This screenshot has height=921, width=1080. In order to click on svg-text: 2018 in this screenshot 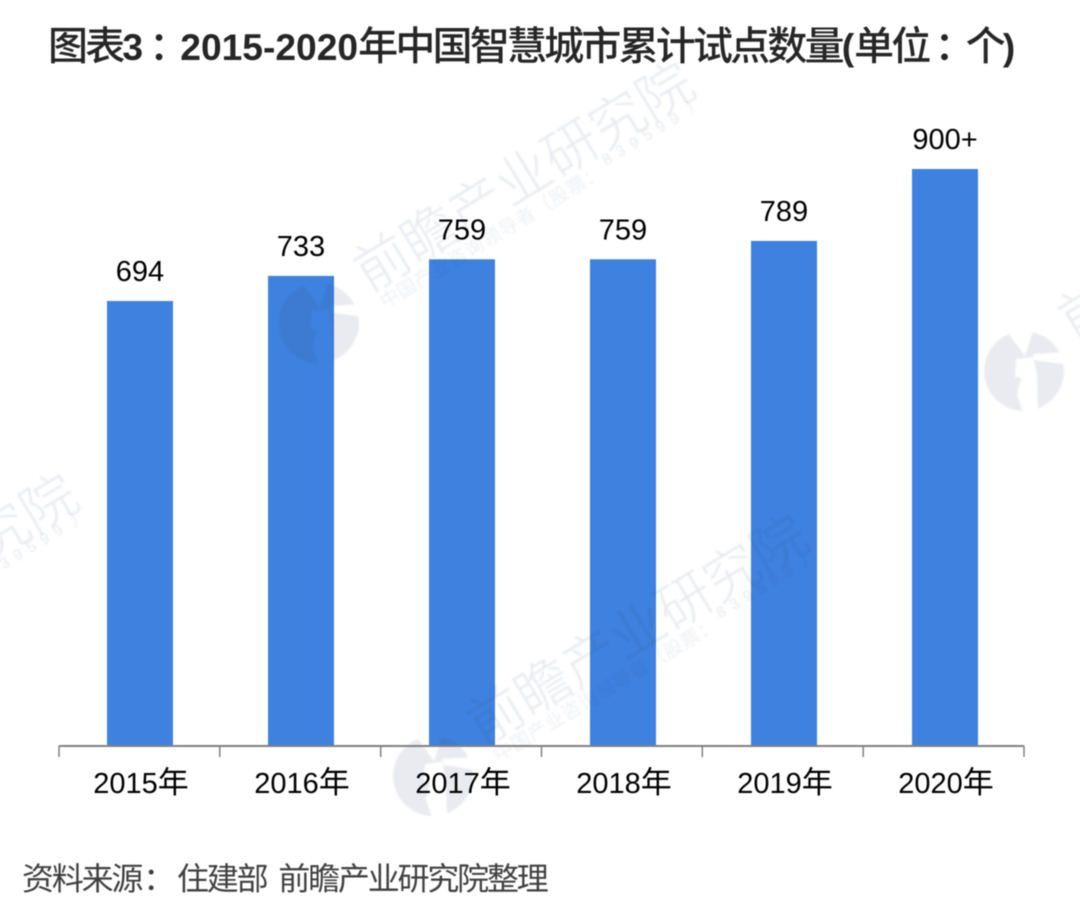, I will do `click(608, 784)`.